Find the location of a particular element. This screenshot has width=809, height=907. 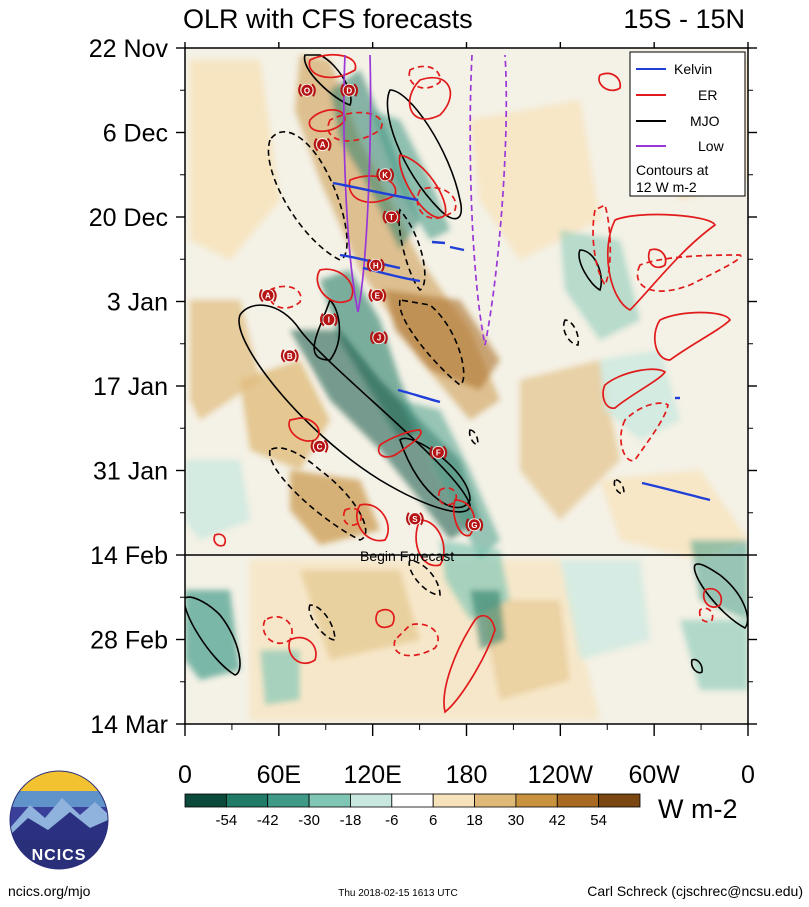

storm-marker-label: K is located at coordinates (385, 175).